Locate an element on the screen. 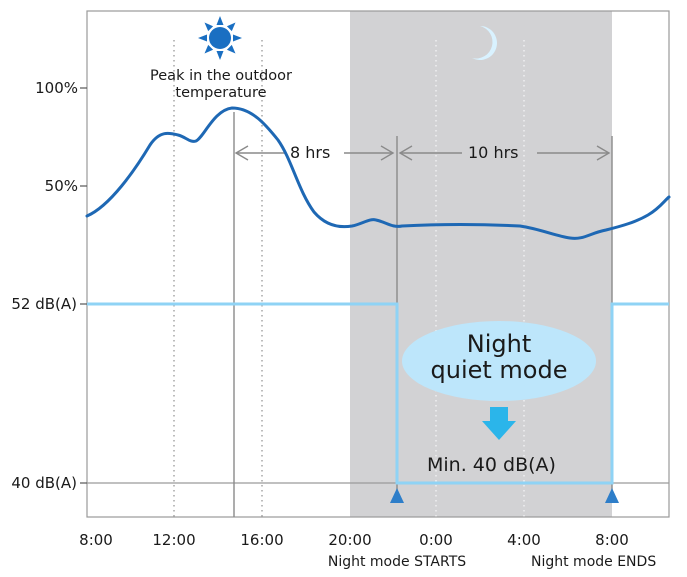 This screenshot has width=687, height=577. x-tick-0800: 8:00 is located at coordinates (96, 540).